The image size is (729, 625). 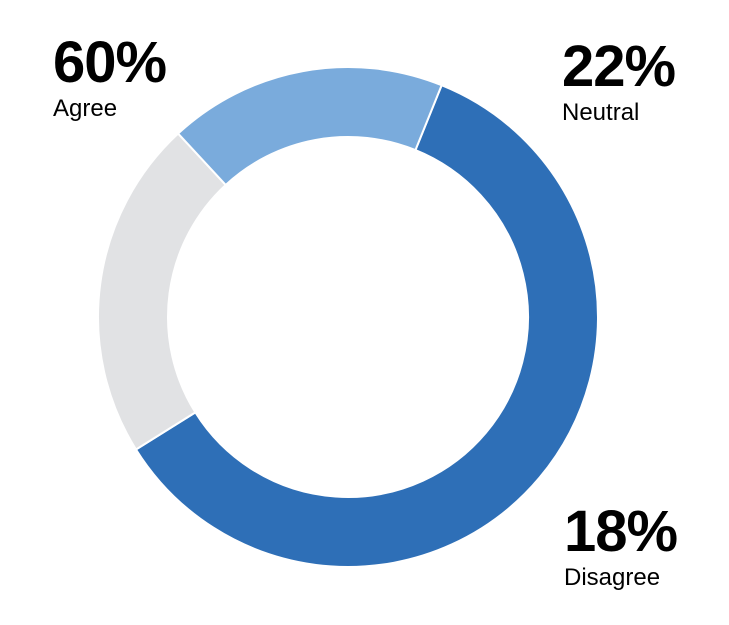 What do you see at coordinates (309, 126) in the screenshot?
I see `slice-disagree` at bounding box center [309, 126].